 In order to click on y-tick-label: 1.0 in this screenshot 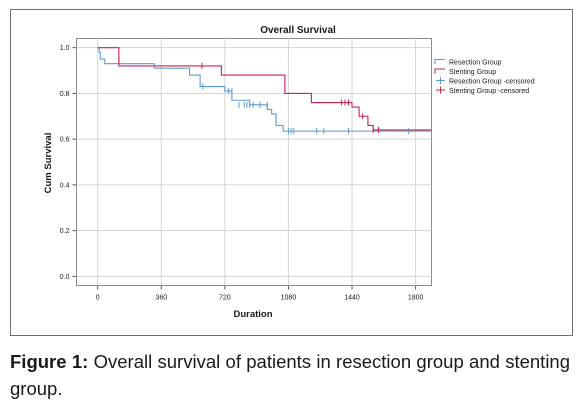, I will do `click(65, 48)`.